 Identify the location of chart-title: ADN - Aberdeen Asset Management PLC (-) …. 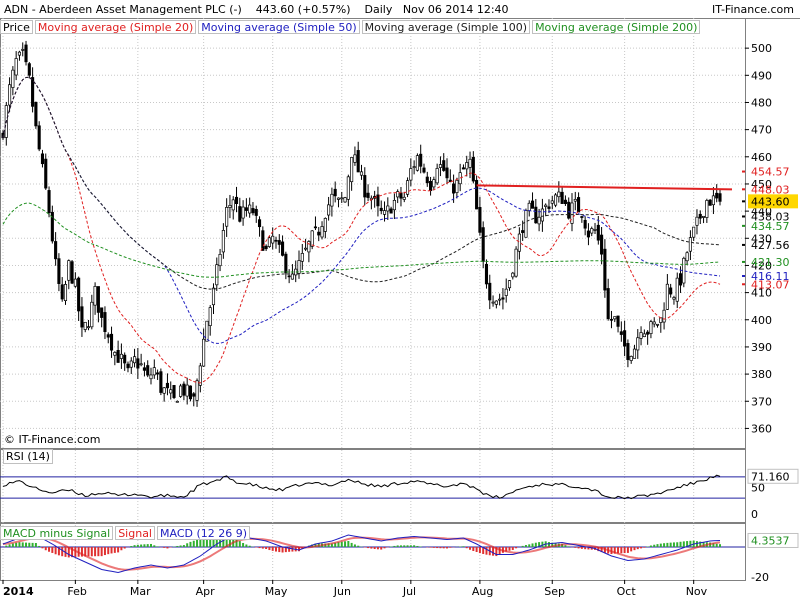
(256, 9).